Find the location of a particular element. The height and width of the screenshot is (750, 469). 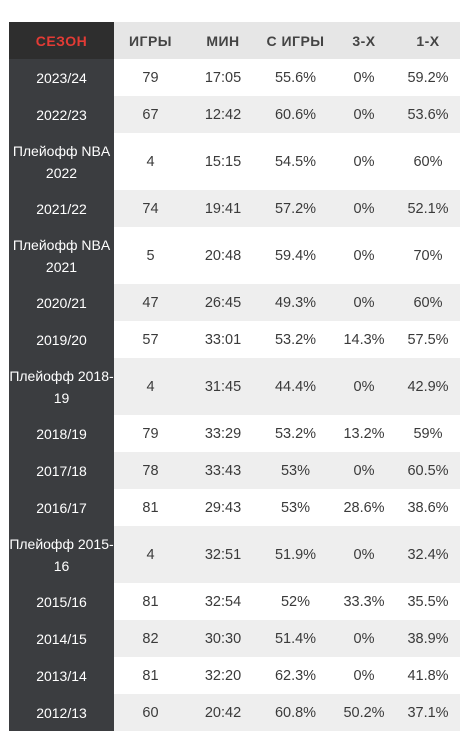

season-cell: 2019/20 is located at coordinates (61, 339).